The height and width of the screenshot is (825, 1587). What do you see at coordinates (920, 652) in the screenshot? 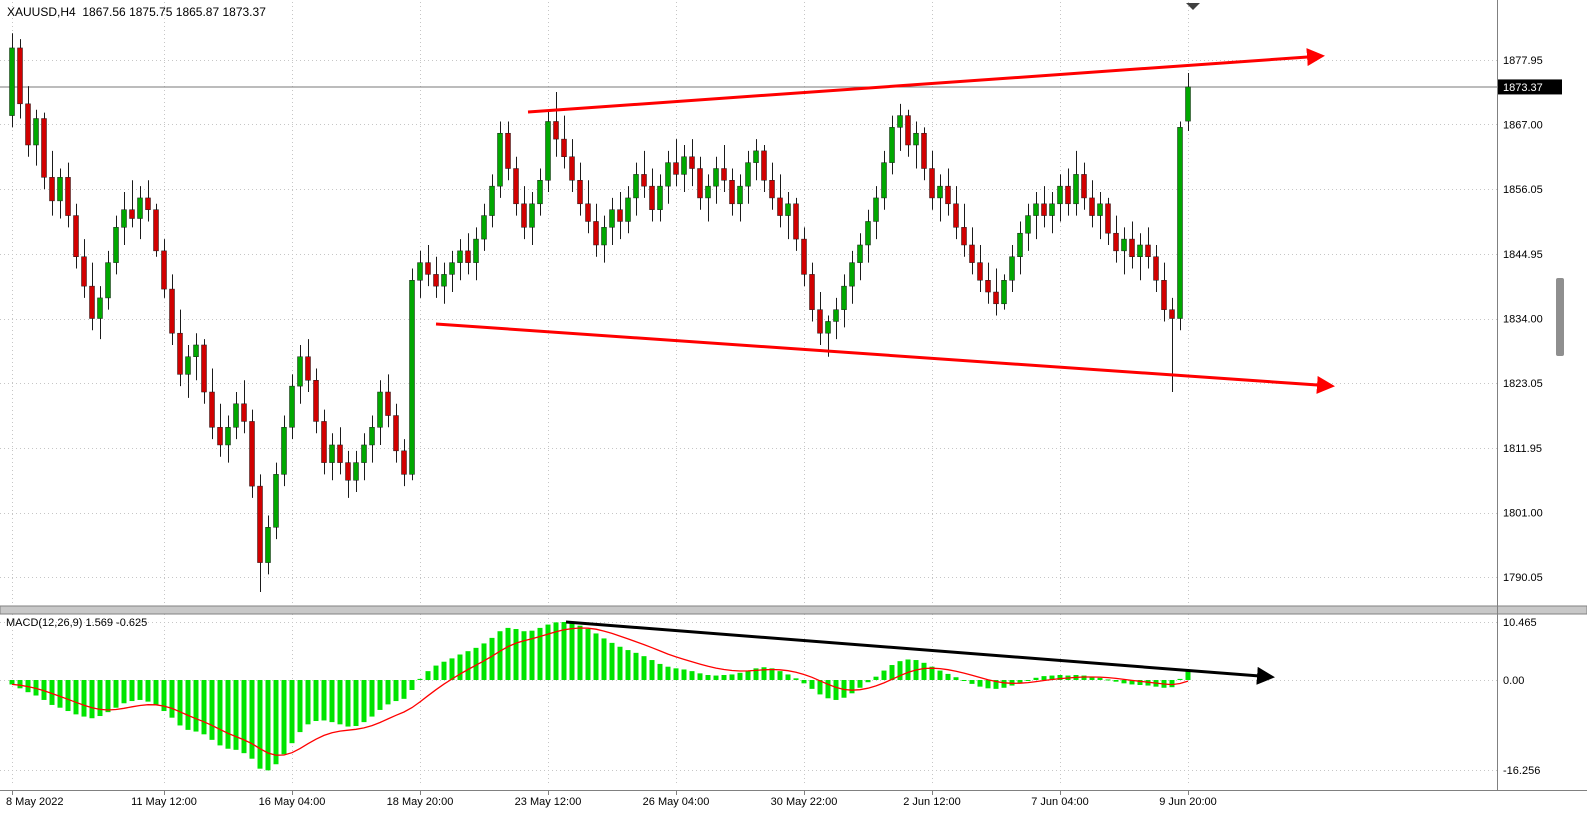
I see `macd-trendline-arrow` at bounding box center [920, 652].